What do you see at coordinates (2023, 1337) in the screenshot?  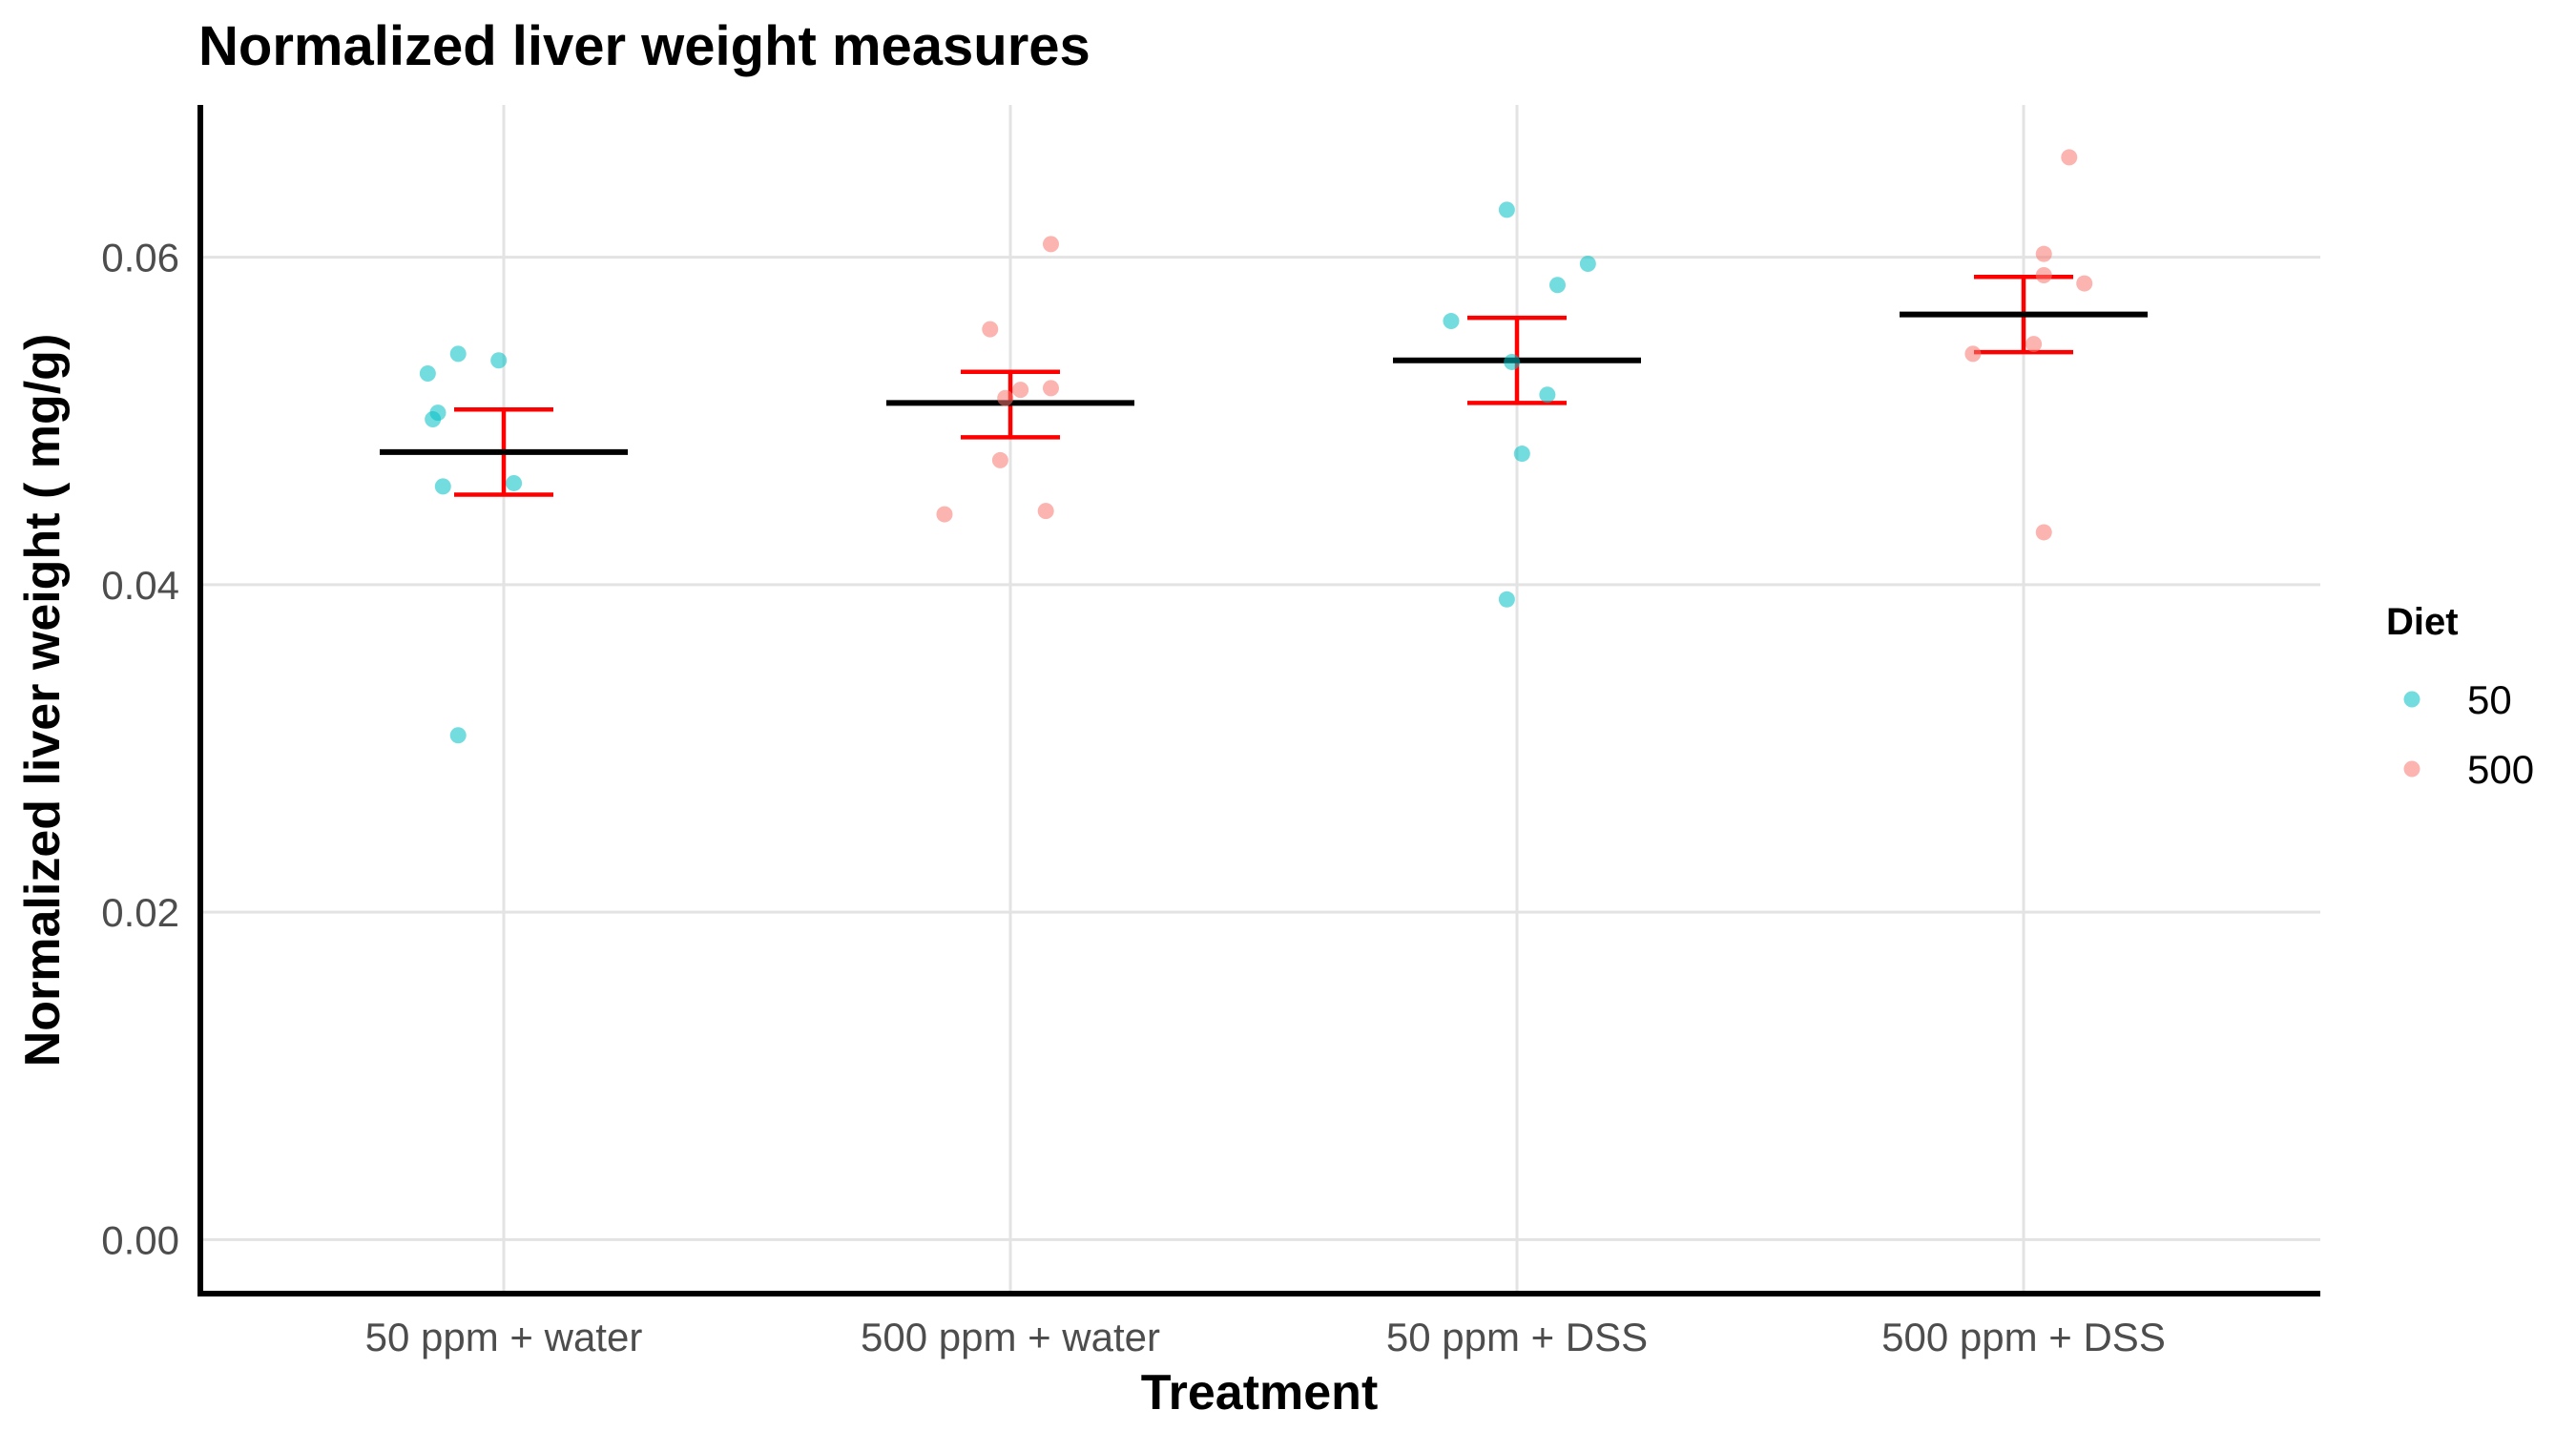 I see `x-tick-label: 500 ppm + DSS` at bounding box center [2023, 1337].